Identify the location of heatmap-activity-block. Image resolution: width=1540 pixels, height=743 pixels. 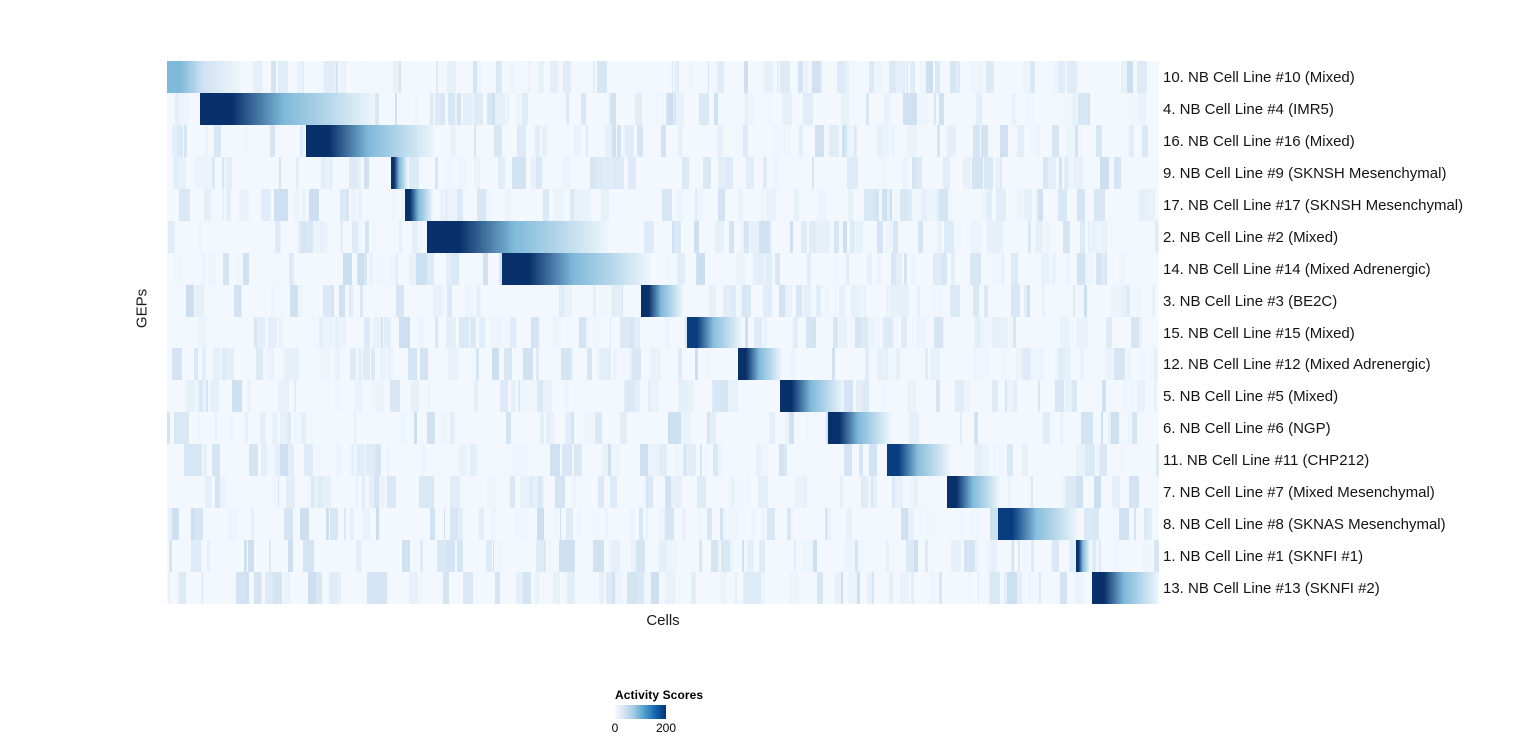
(859, 428).